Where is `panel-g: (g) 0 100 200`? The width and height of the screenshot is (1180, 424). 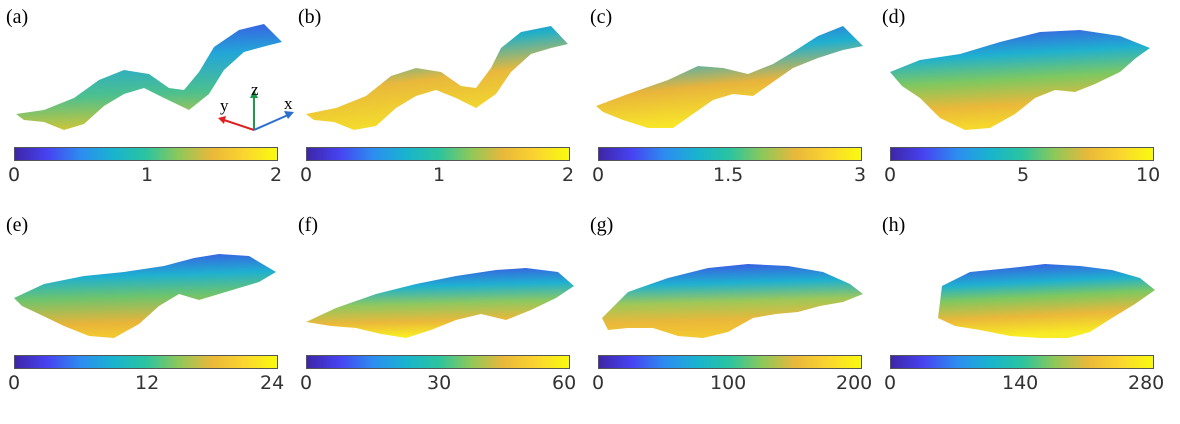 panel-g: (g) 0 100 200 is located at coordinates (733, 316).